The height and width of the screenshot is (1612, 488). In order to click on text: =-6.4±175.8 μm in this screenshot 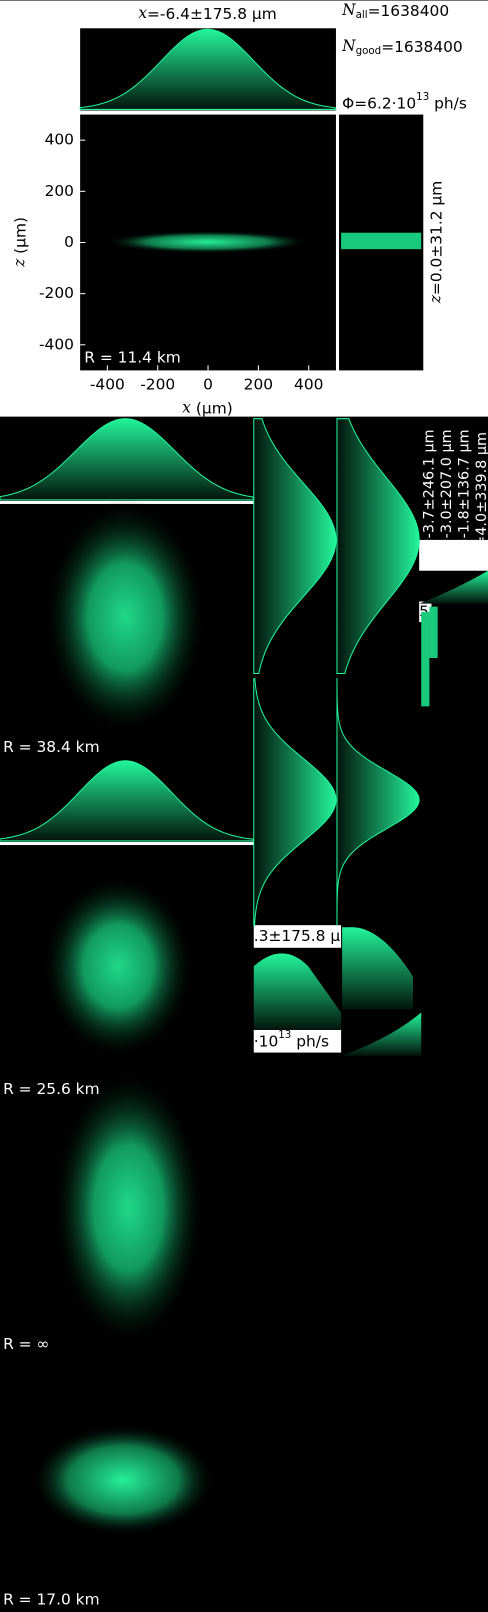, I will do `click(212, 13)`.